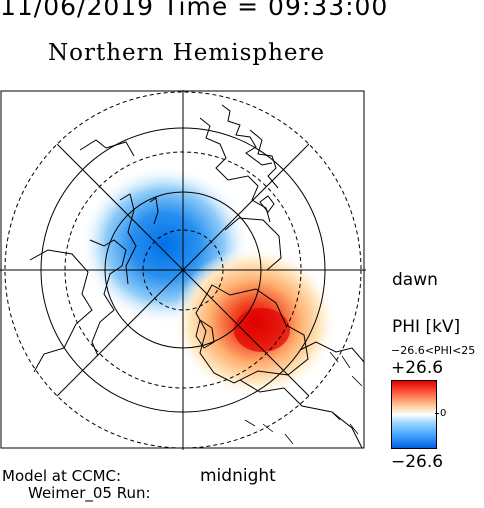 This screenshot has width=484, height=508. What do you see at coordinates (433, 350) in the screenshot?
I see `colorbar-range: −26.6<PHI<25` at bounding box center [433, 350].